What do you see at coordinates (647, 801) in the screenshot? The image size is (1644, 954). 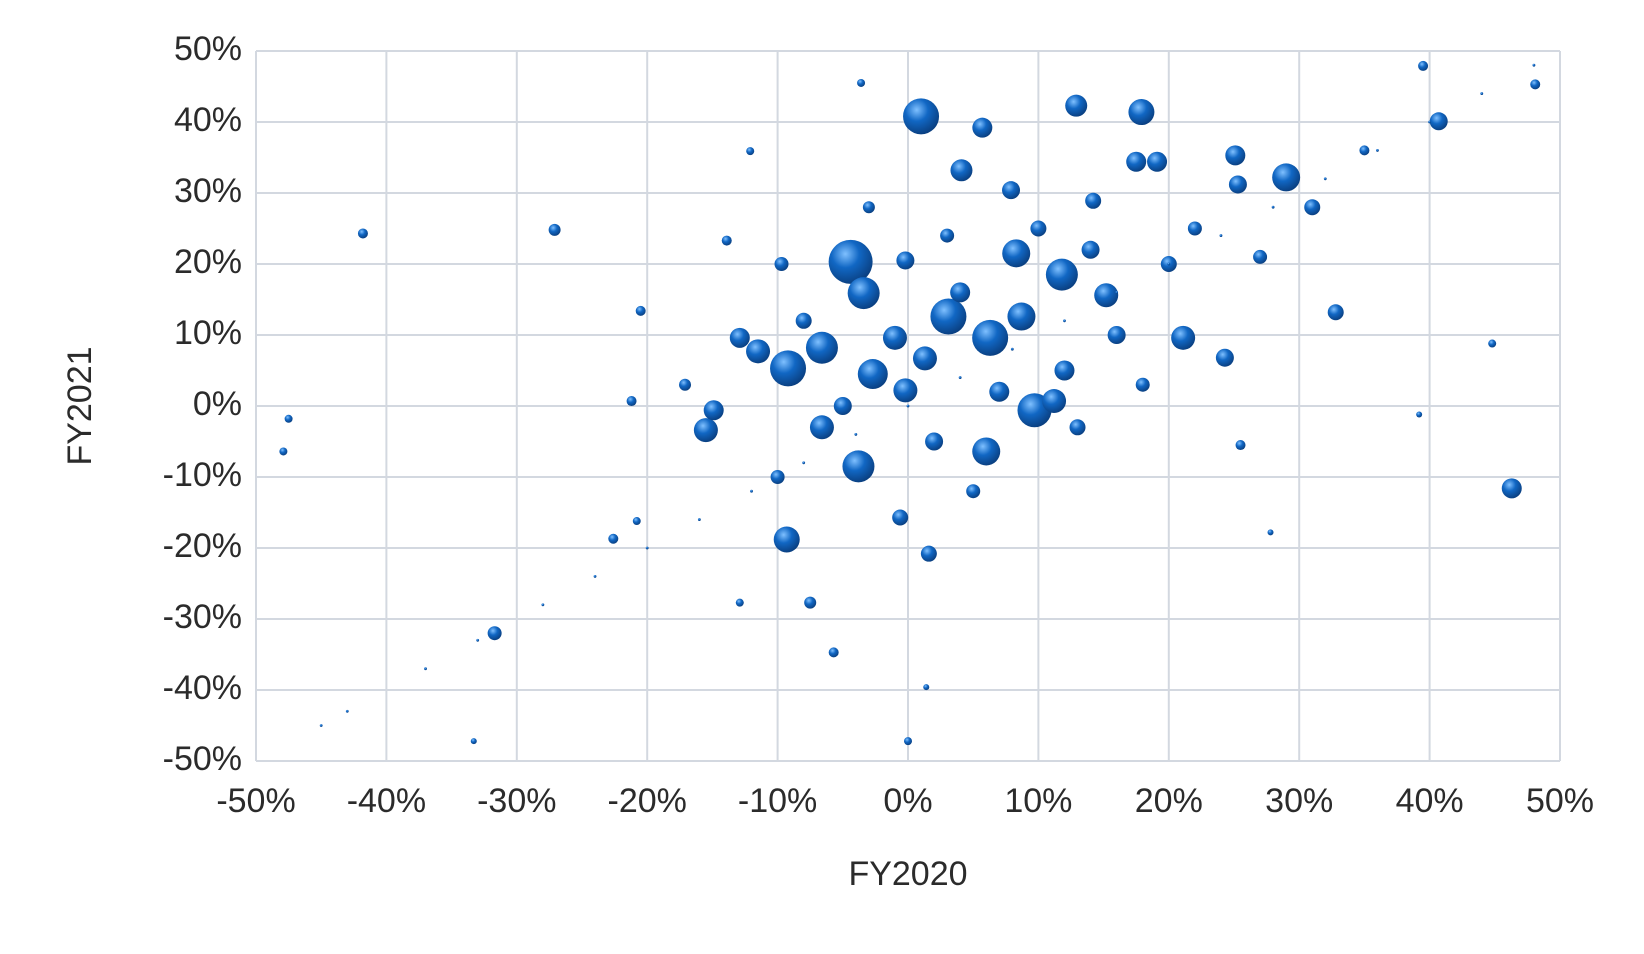 I see `x-tick-label: -20%` at bounding box center [647, 801].